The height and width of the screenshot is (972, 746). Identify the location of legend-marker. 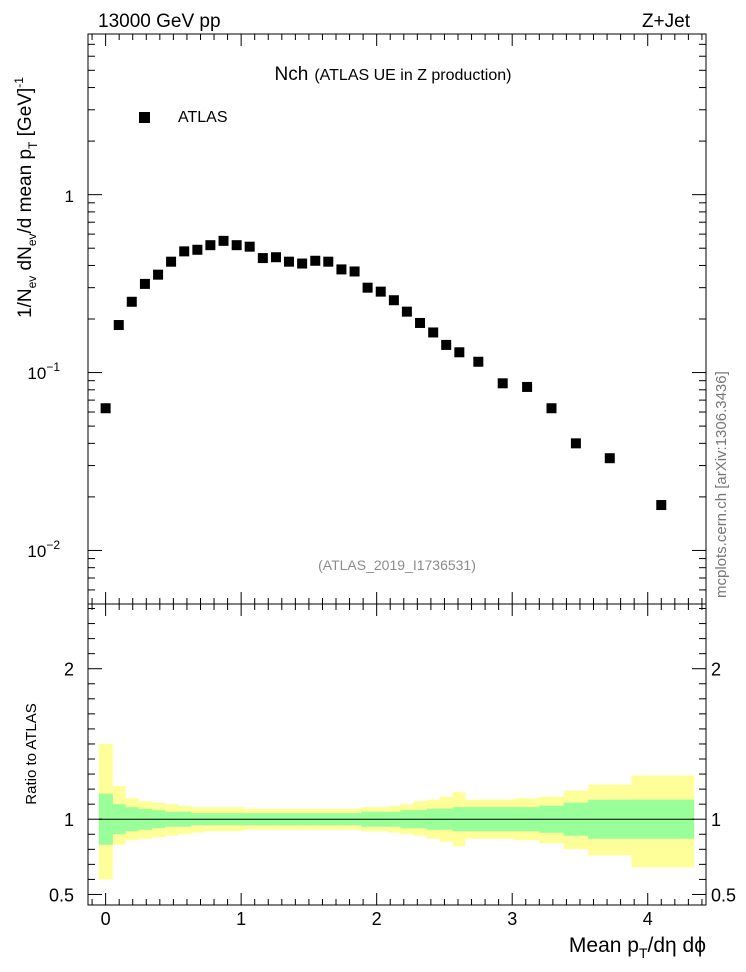
(144, 117).